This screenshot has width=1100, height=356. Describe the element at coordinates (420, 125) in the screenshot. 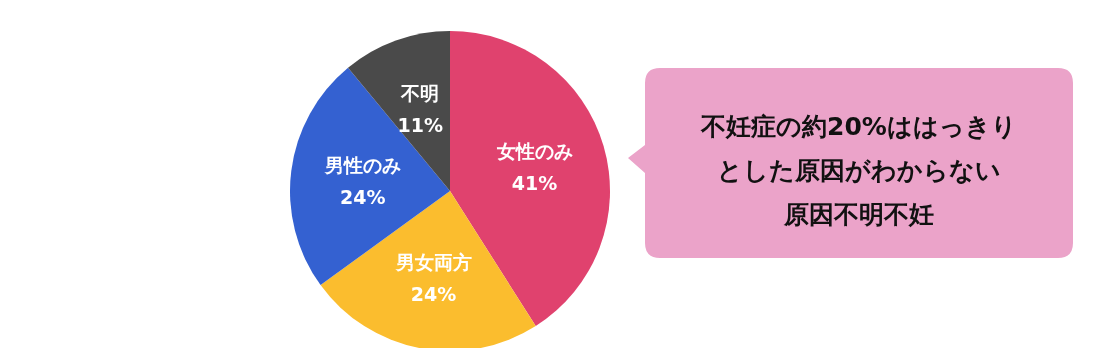

I see `data-label: 11%` at that location.